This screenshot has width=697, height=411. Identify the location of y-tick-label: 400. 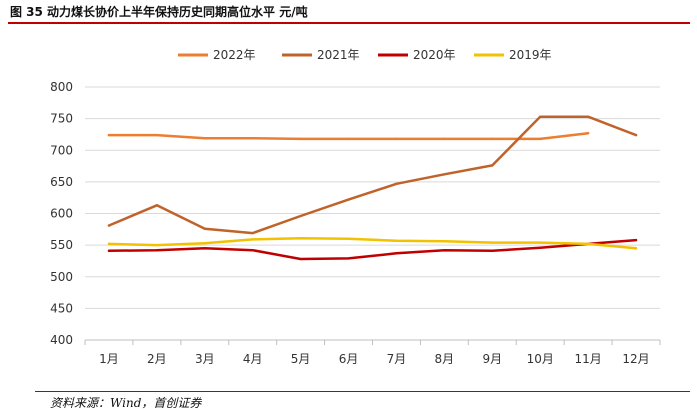
(61, 340).